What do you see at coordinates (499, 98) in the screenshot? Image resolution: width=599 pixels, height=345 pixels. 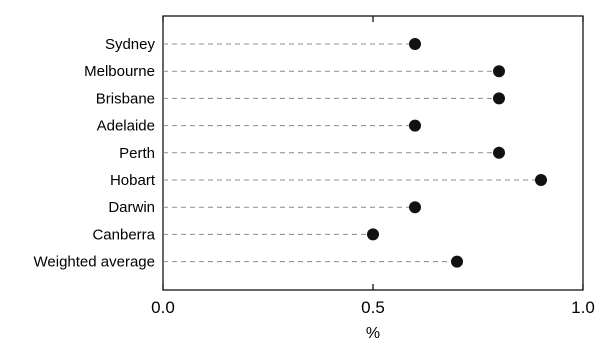 I see `data-point-brisbane` at bounding box center [499, 98].